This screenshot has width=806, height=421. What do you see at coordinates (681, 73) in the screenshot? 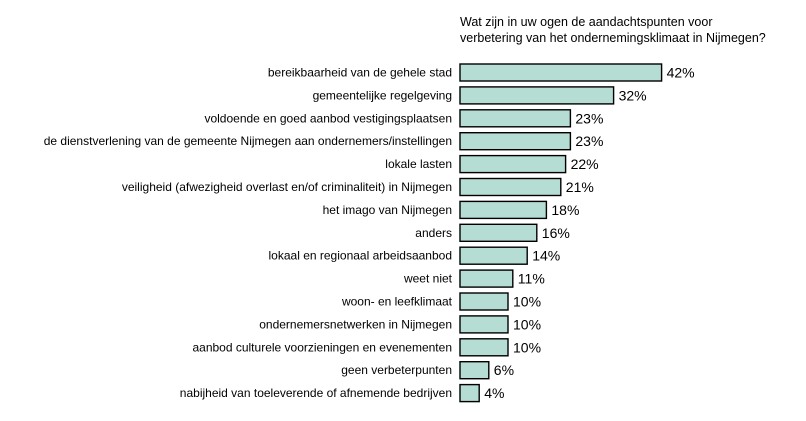
I see `value-label: 42%` at bounding box center [681, 73].